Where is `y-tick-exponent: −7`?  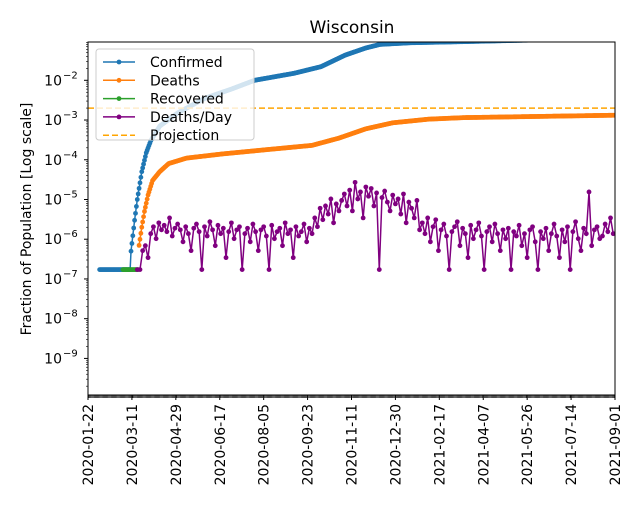 y-tick-exponent: −7 is located at coordinates (70, 274).